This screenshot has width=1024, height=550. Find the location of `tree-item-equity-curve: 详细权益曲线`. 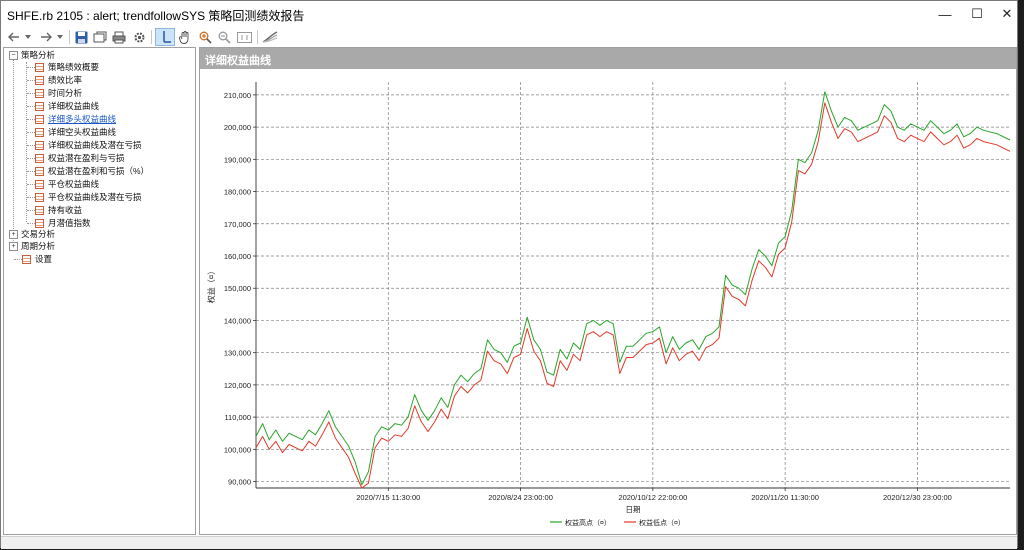

tree-item-equity-curve: 详细权益曲线 is located at coordinates (67, 106).